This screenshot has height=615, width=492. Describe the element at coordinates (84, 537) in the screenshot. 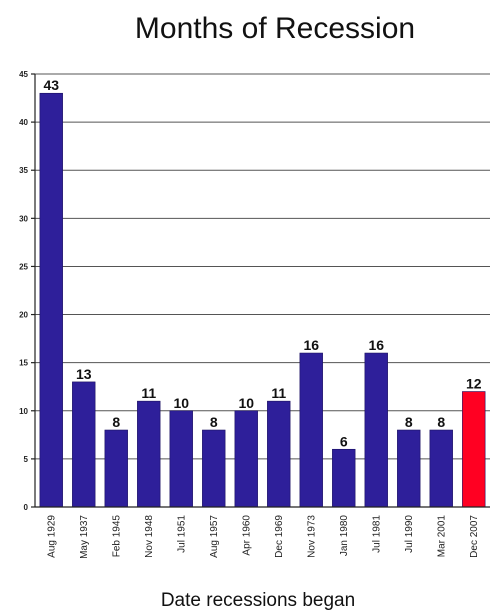

I see `x-tick-label: May 1937` at that location.